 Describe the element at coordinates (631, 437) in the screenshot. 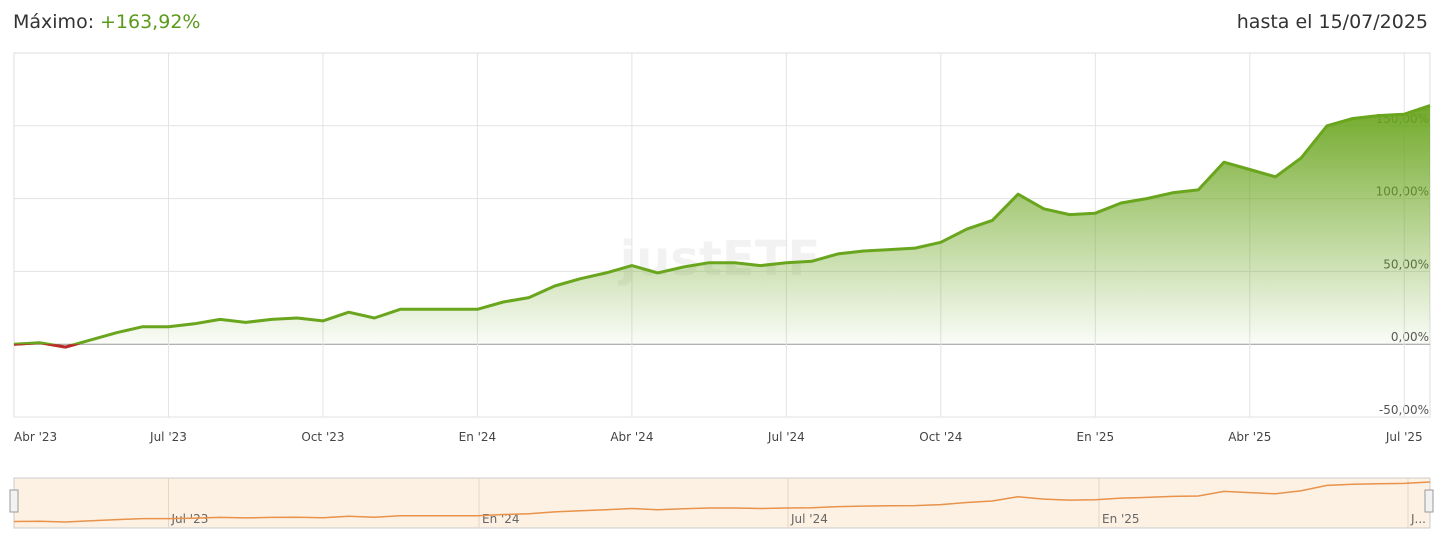

I see `x-tick-label: Abr '24` at that location.